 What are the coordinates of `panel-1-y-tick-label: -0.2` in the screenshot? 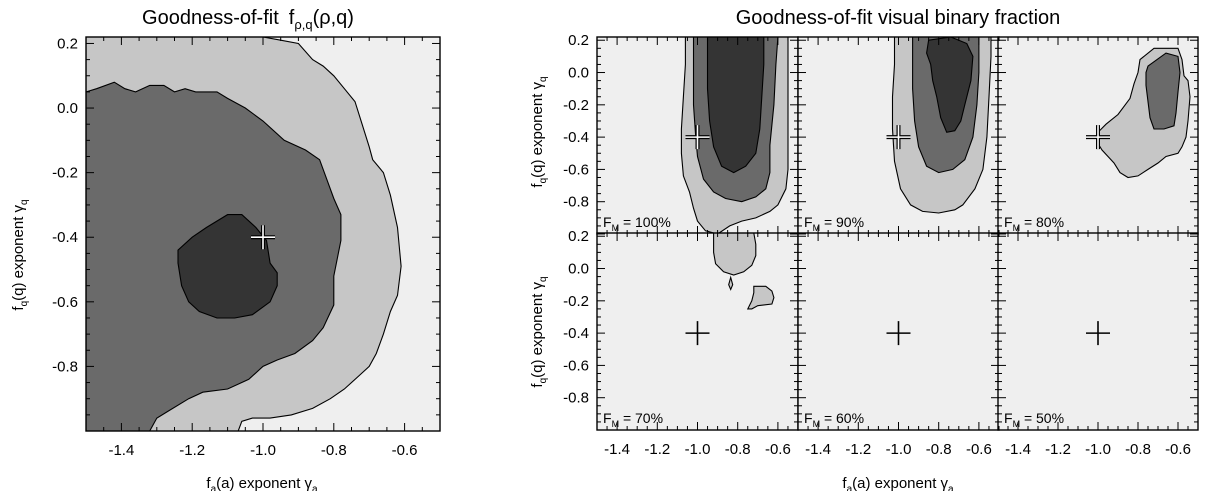 It's located at (576, 105).